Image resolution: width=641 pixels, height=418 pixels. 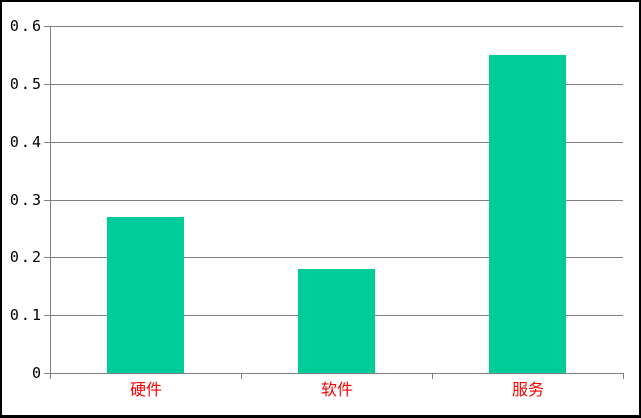 I want to click on y-tick-label: 0.2, so click(x=26, y=257).